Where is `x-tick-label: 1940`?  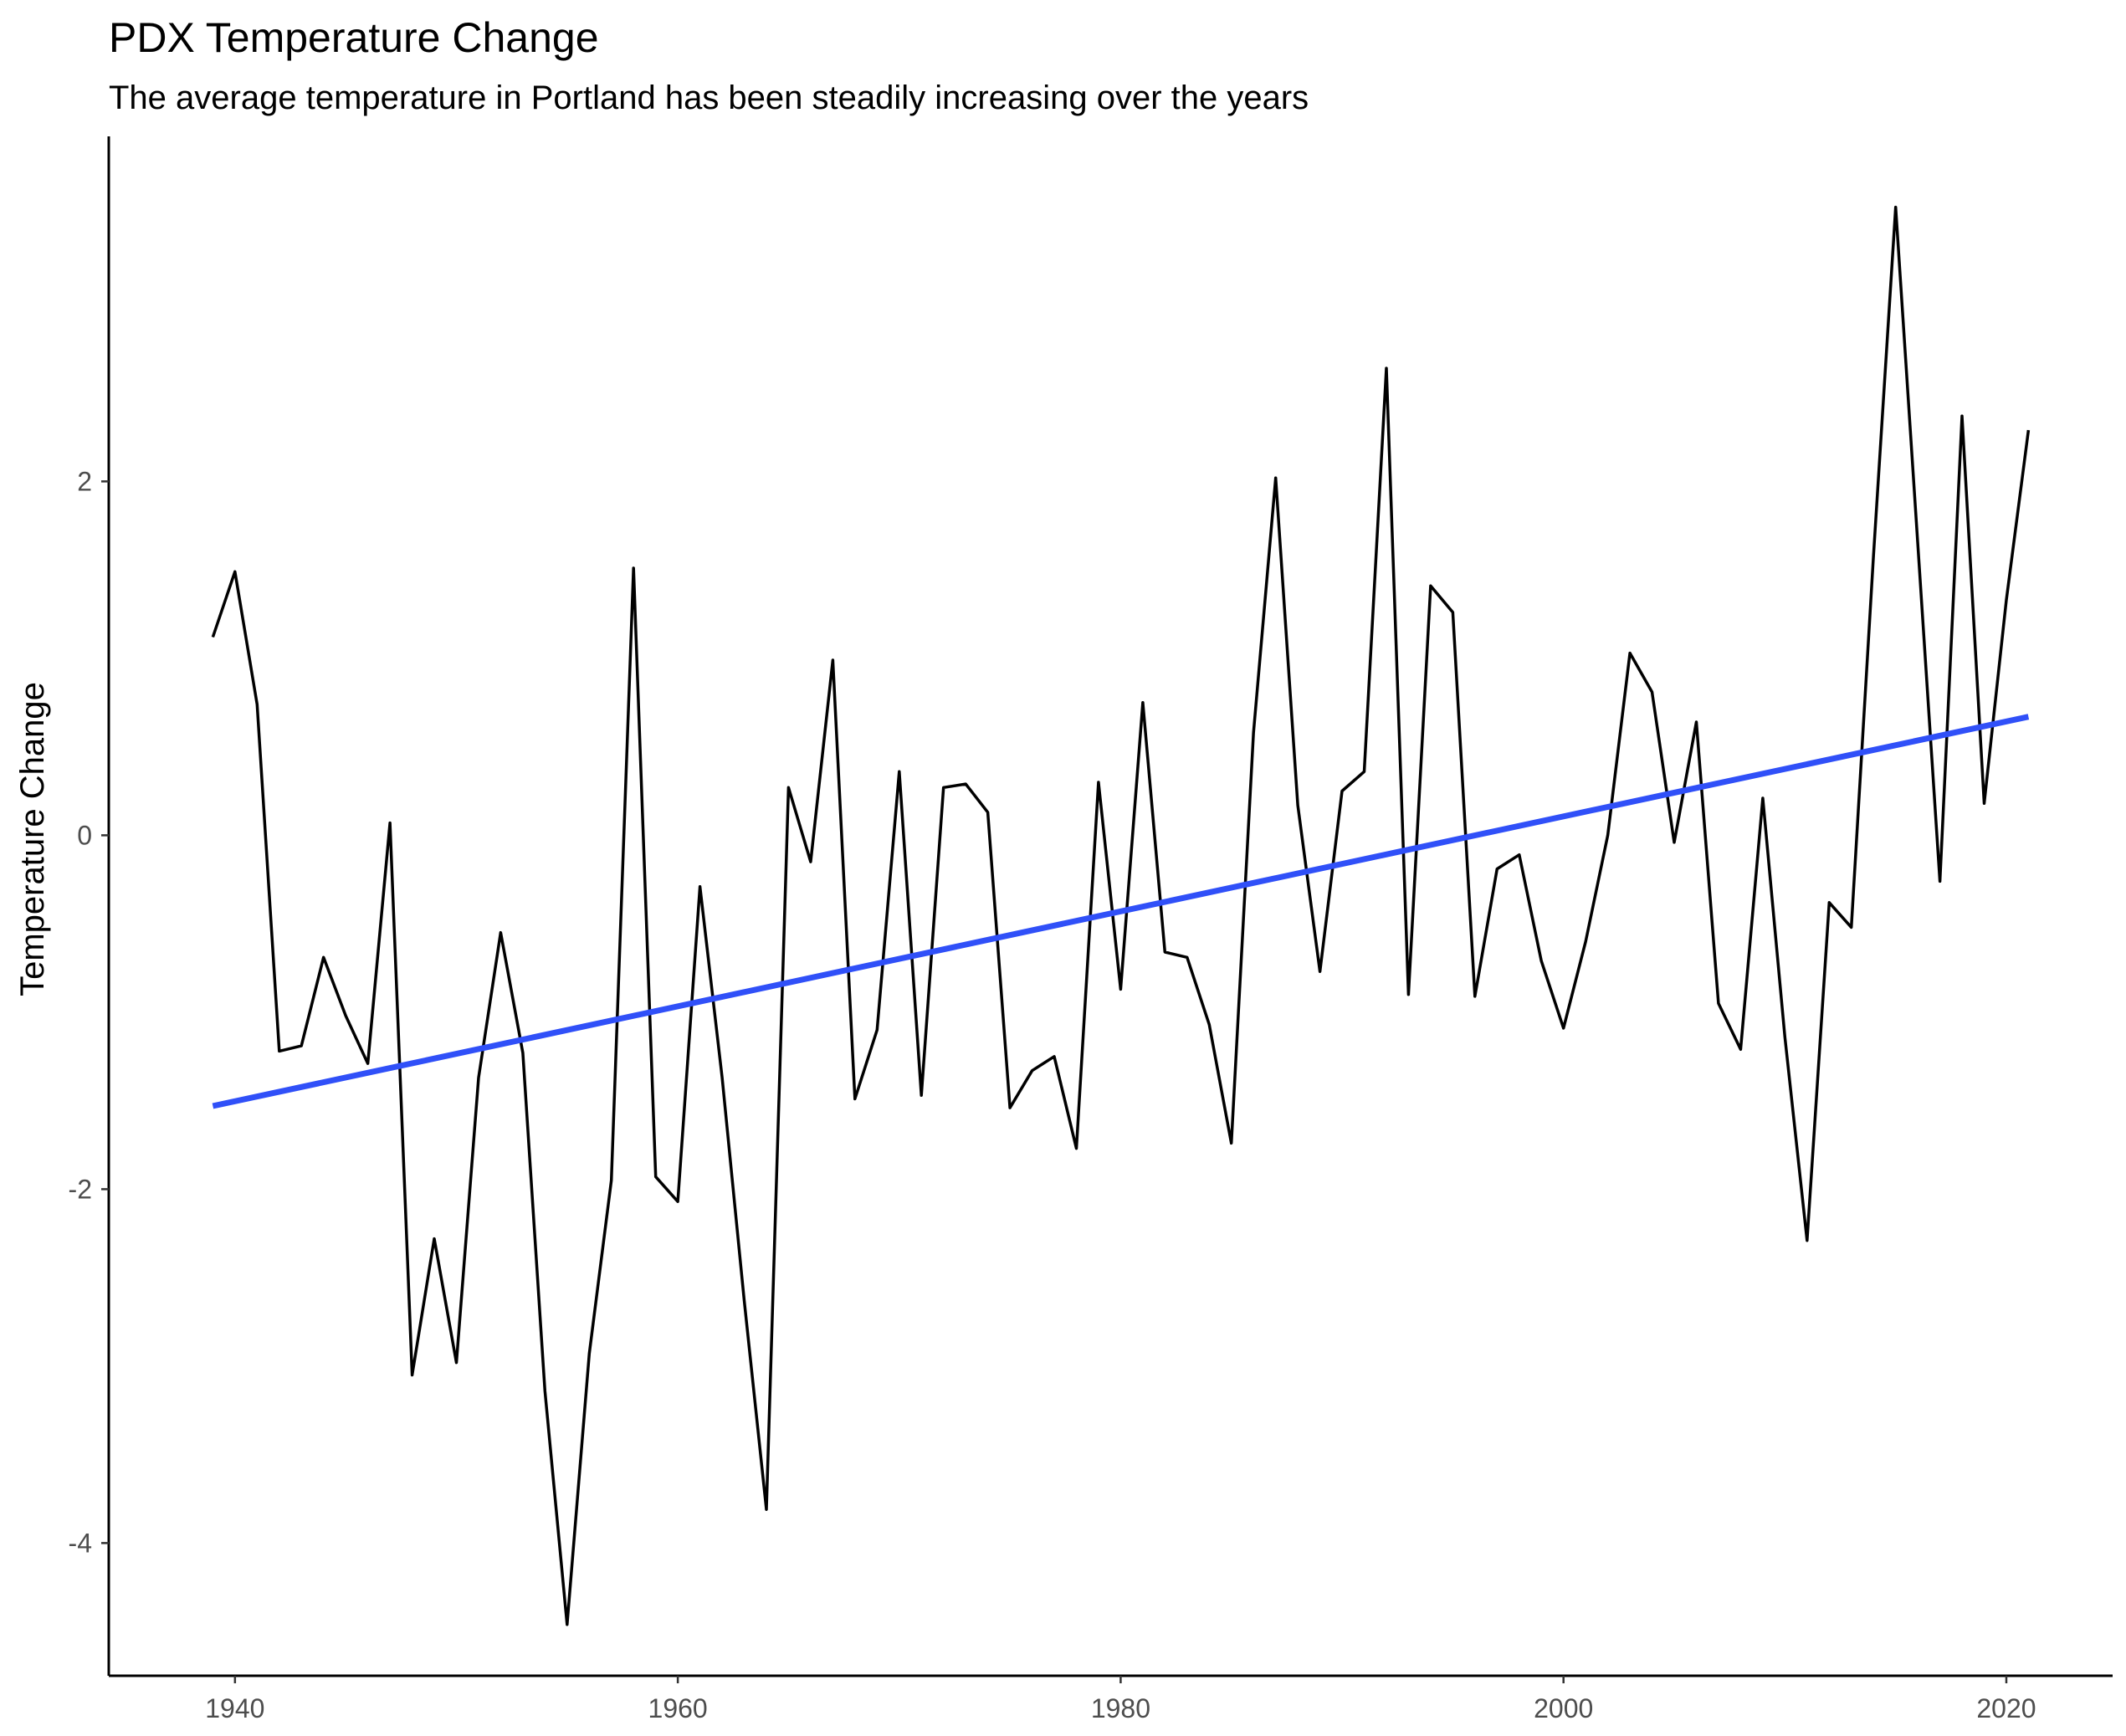 x-tick-label: 1940 is located at coordinates (234, 1708).